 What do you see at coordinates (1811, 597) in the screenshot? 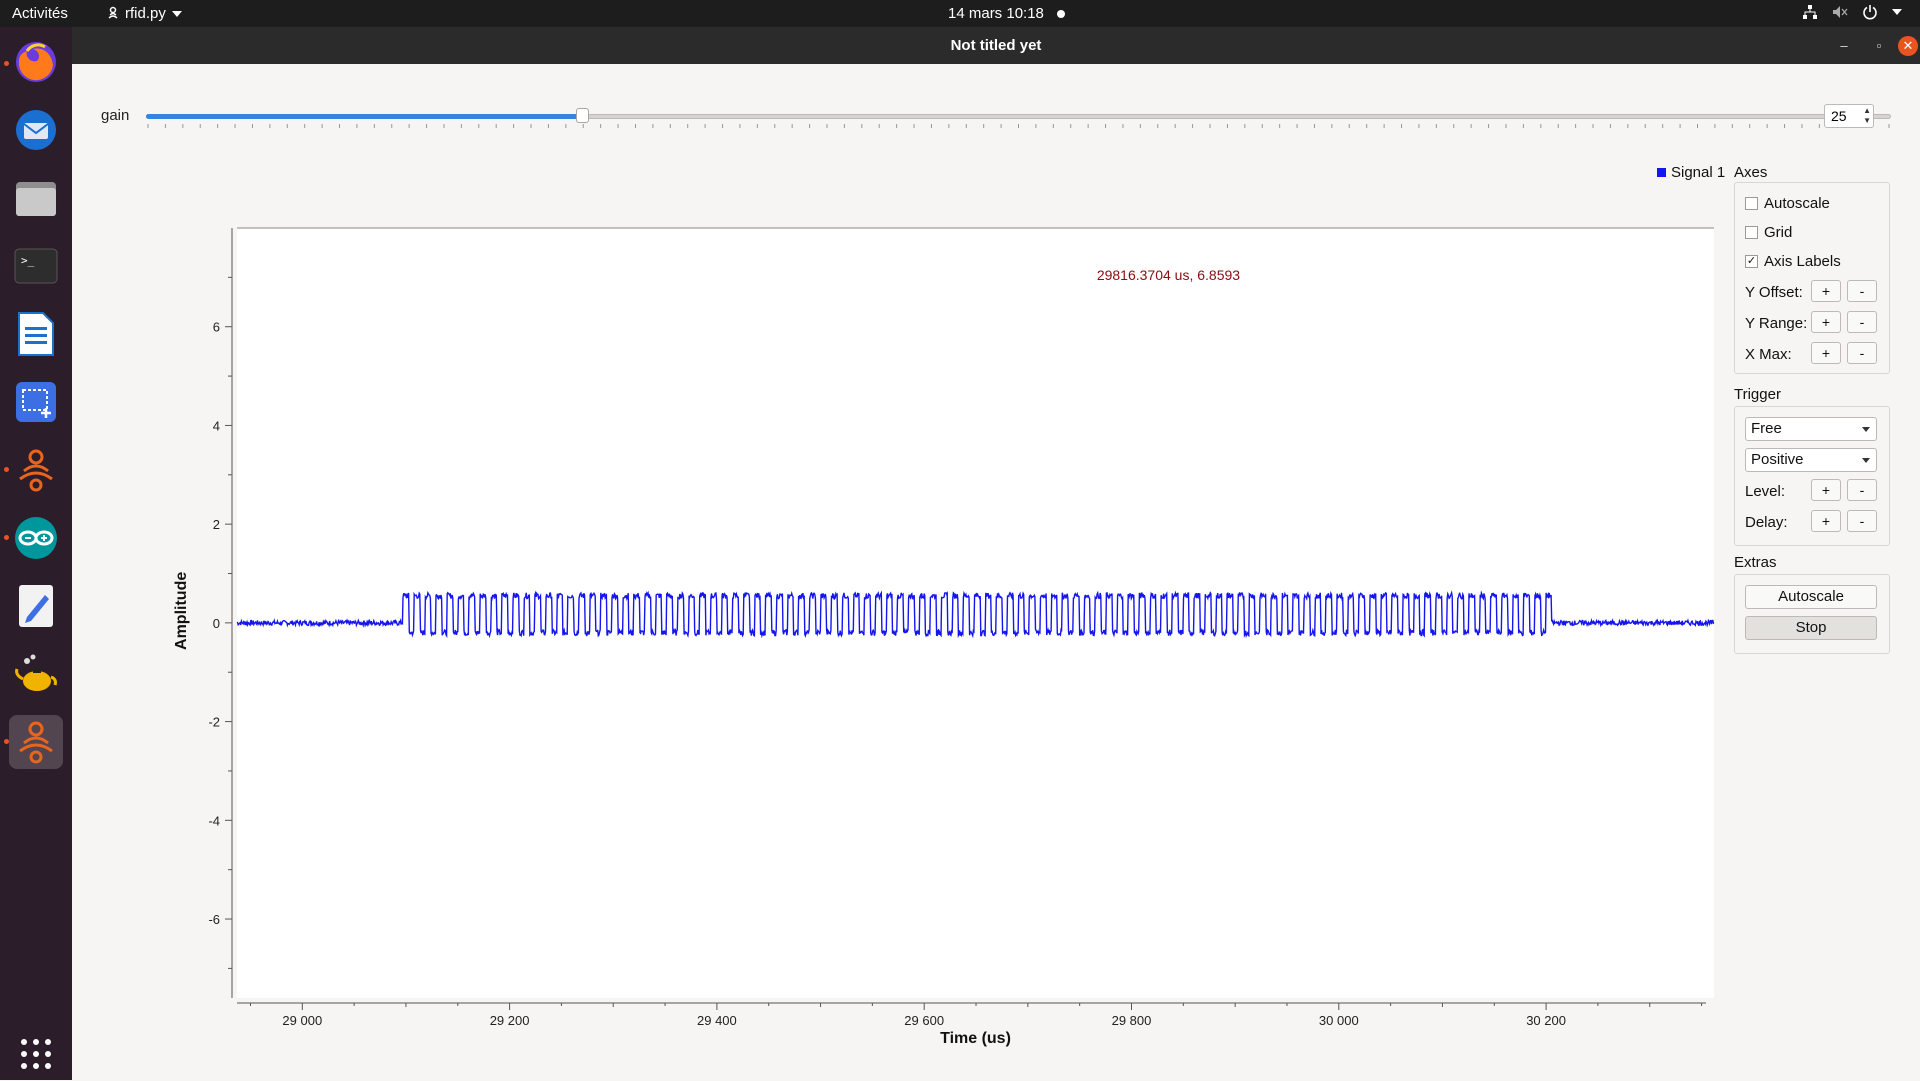
I see `autoscale-button: Autoscale` at bounding box center [1811, 597].